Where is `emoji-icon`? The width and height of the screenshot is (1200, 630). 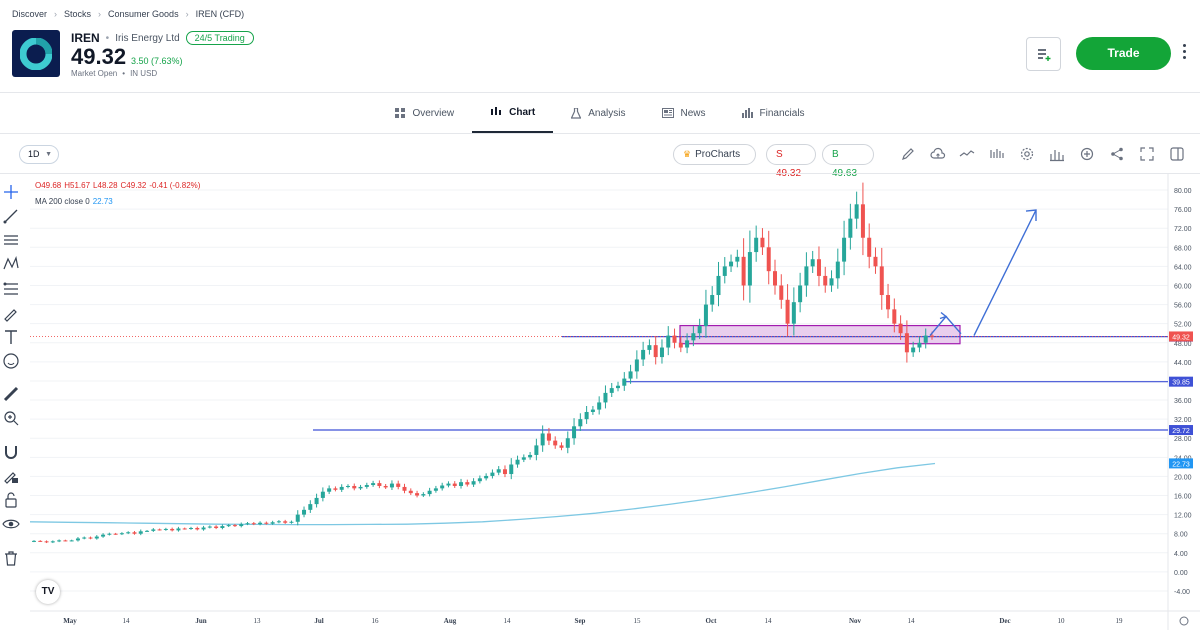
emoji-icon is located at coordinates (11, 361).